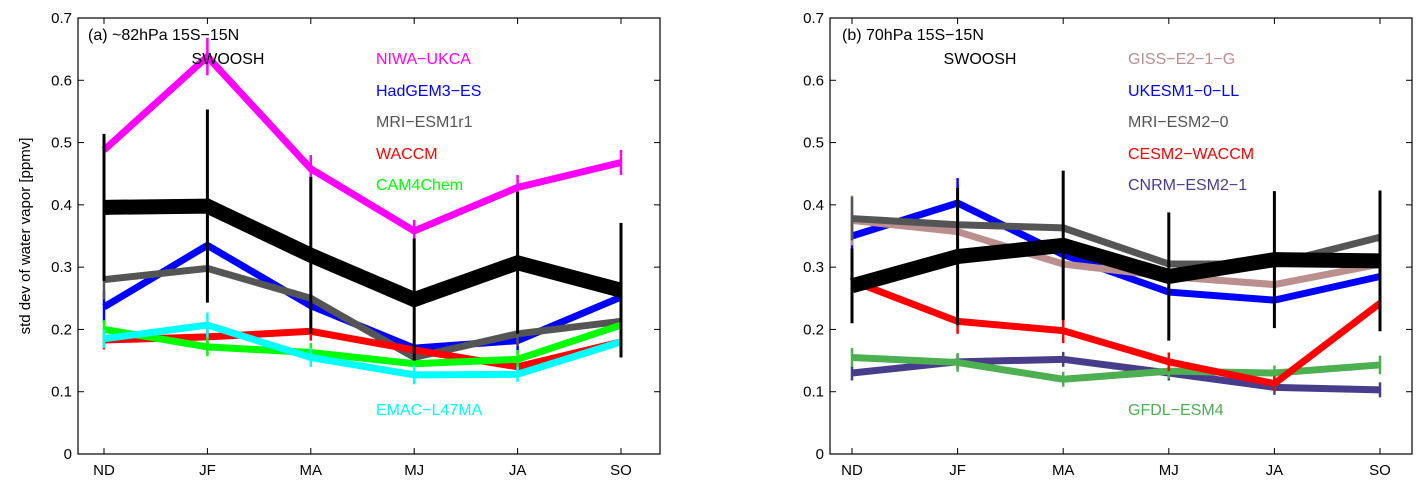 The image size is (1416, 492). Describe the element at coordinates (913, 35) in the screenshot. I see `panel-b-title: (b) 70hPa 15S−15N` at that location.